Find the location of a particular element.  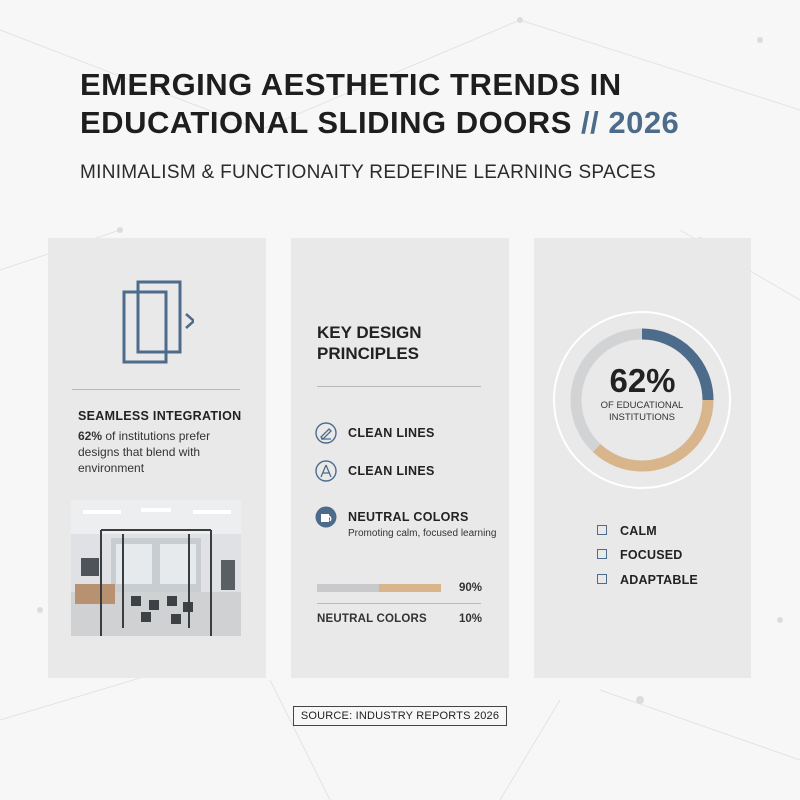

seamless-integration-heading: SEAMLESS INTEGRATION is located at coordinates (160, 416).